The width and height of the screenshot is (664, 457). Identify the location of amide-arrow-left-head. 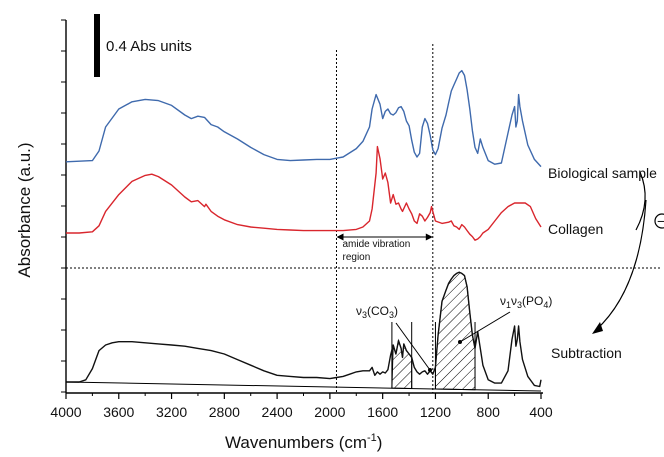
(340, 237).